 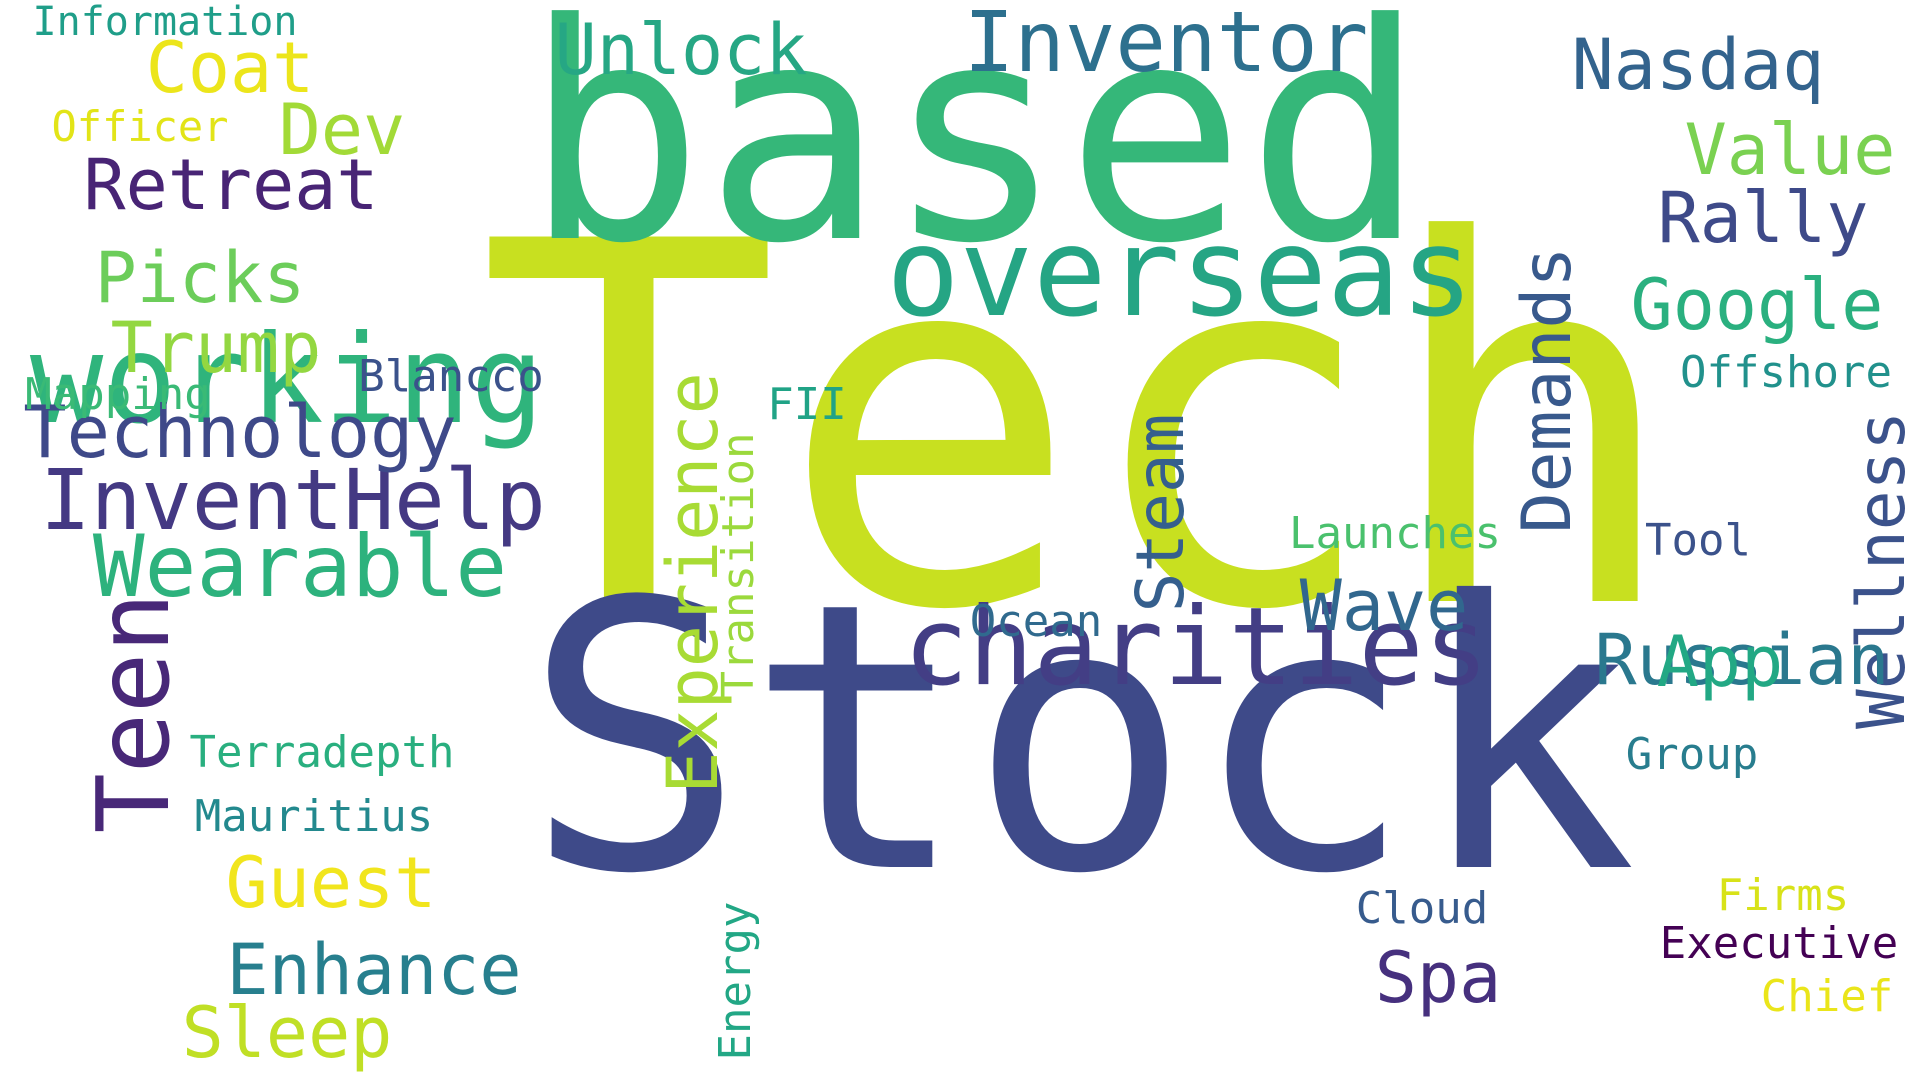 What do you see at coordinates (374, 970) in the screenshot?
I see `word-enhance: Enhance` at bounding box center [374, 970].